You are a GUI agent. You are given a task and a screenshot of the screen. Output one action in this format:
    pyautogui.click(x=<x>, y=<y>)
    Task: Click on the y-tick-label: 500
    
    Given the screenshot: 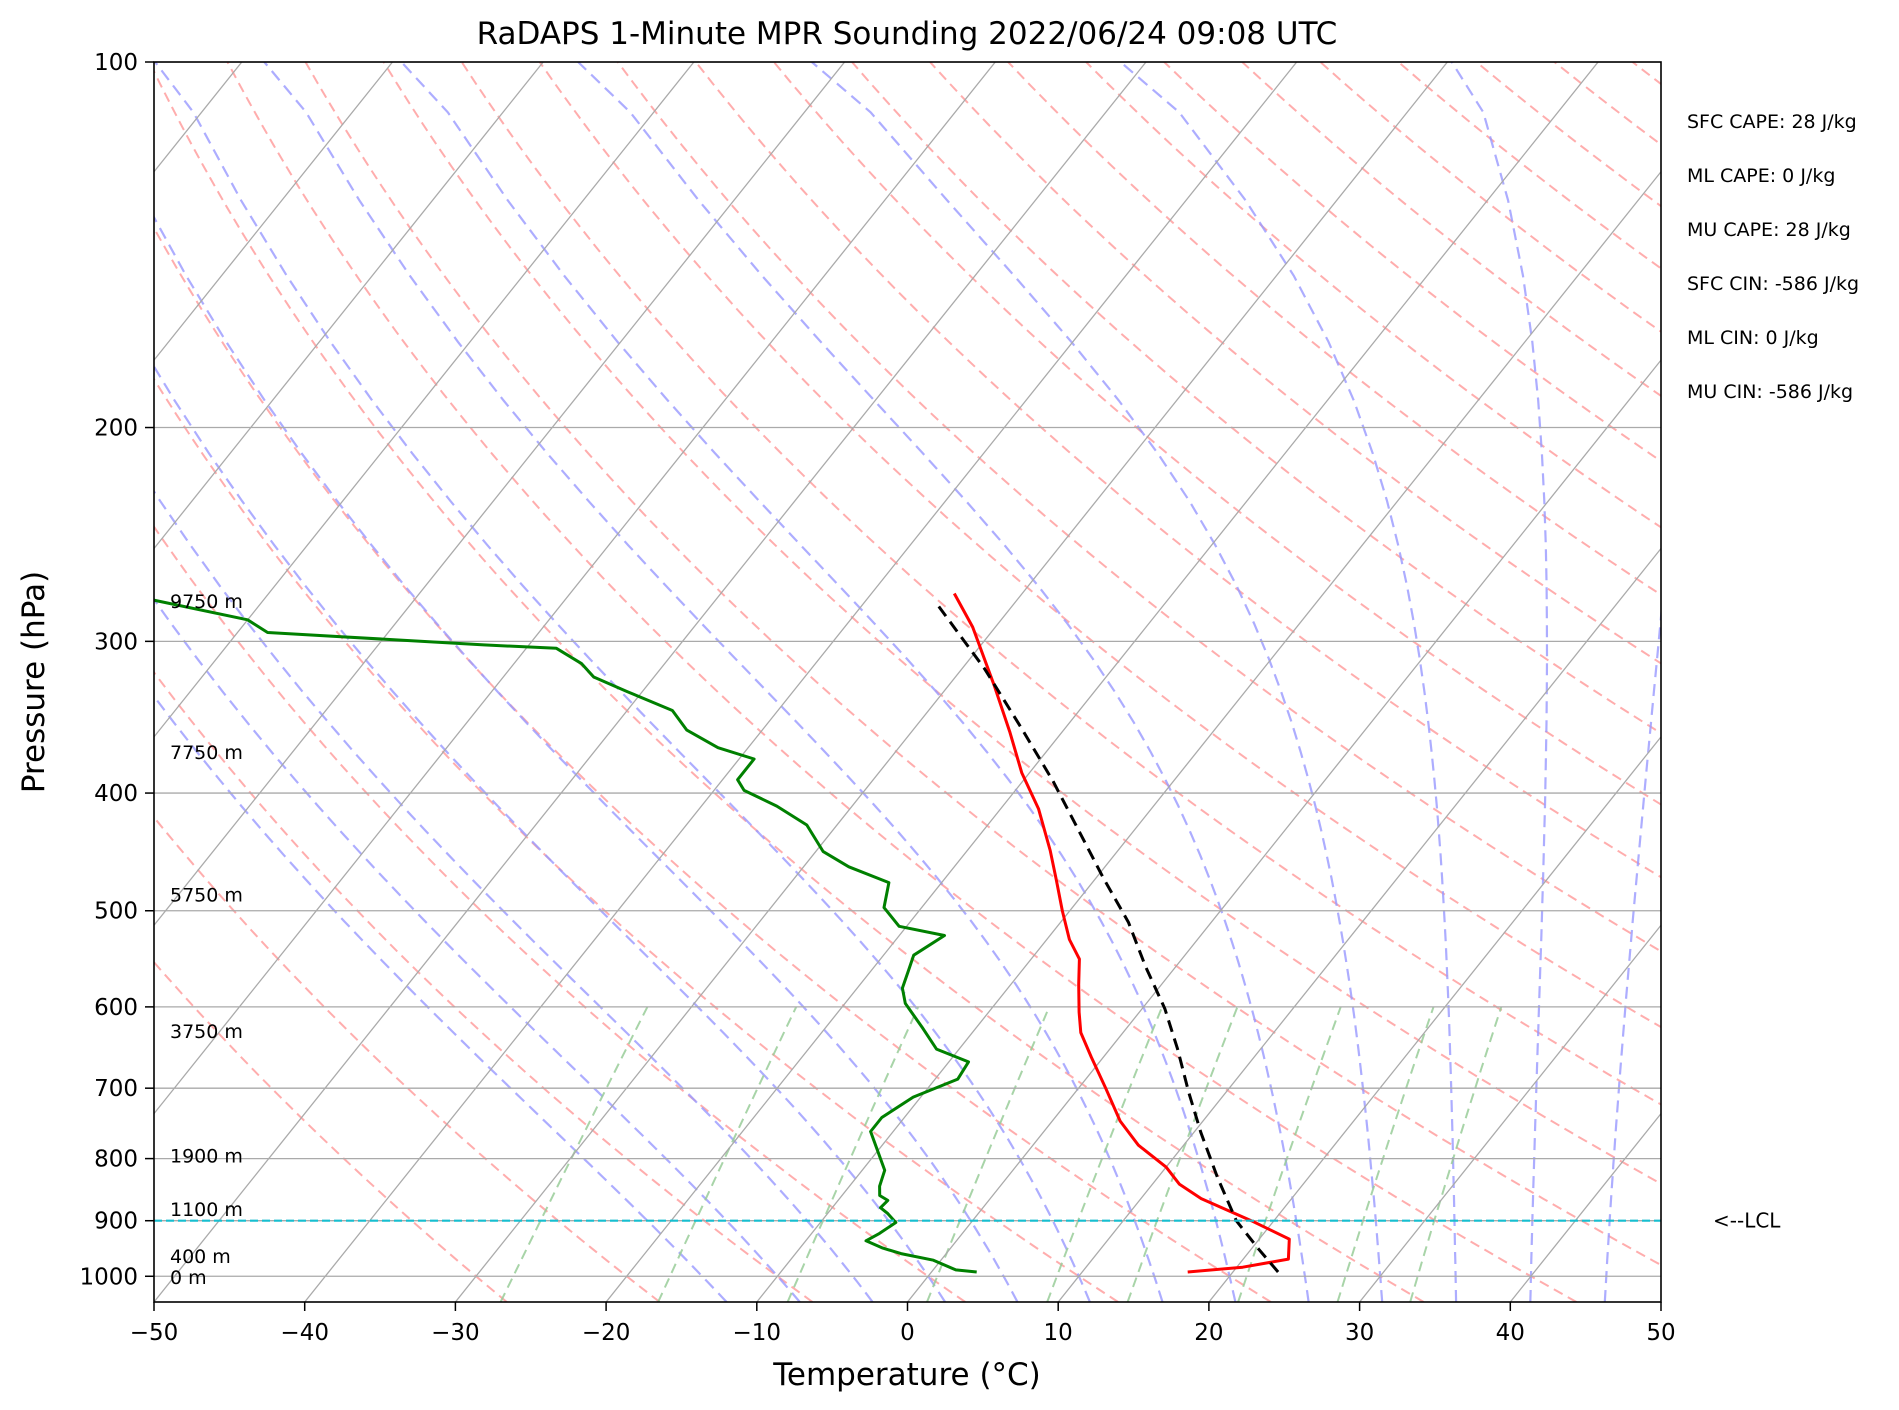 What is the action you would take?
    pyautogui.click(x=116, y=912)
    